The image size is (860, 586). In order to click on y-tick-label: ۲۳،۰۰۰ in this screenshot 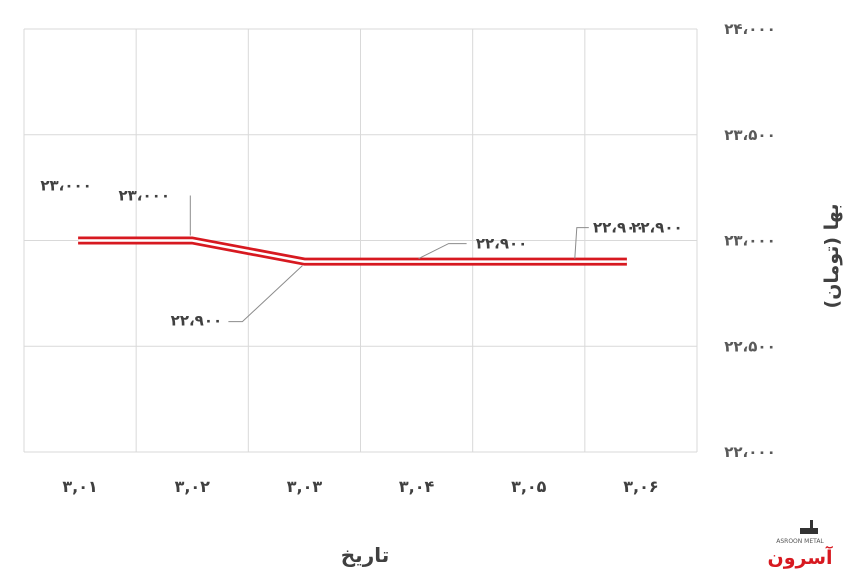, I will do `click(749, 241)`.